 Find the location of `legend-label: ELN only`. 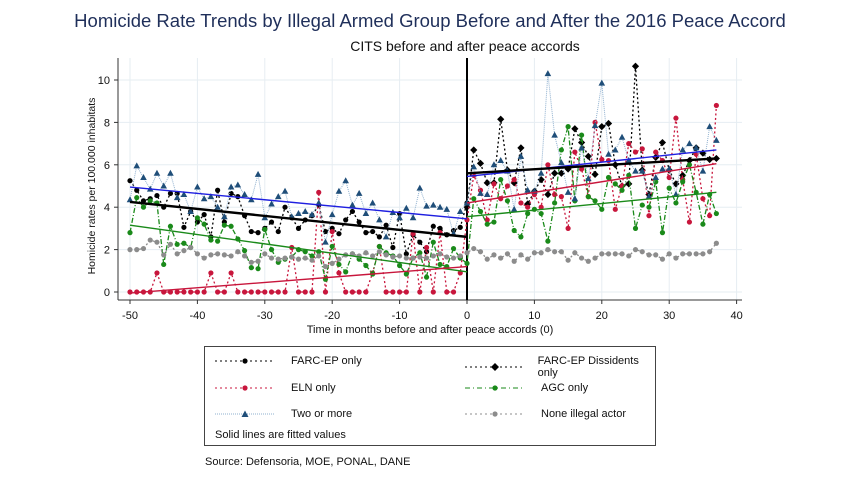

legend-label: ELN only is located at coordinates (313, 388).